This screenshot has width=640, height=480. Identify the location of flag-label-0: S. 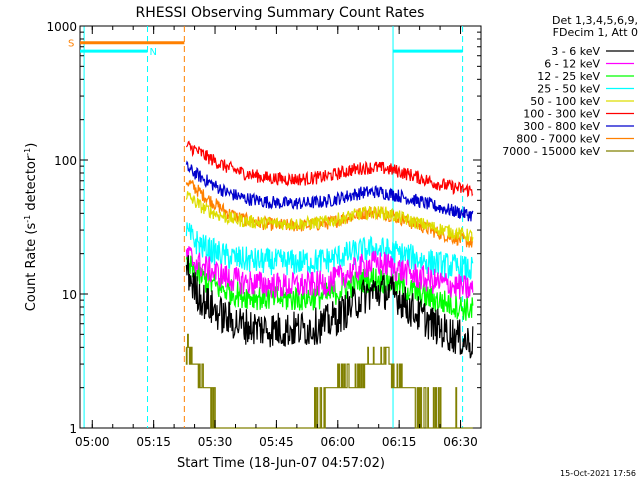
(71, 44).